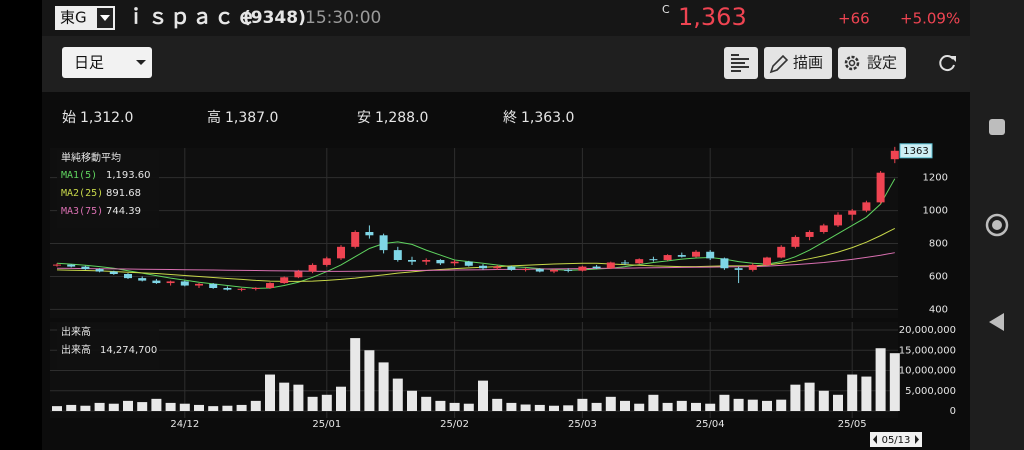 The width and height of the screenshot is (1024, 450). What do you see at coordinates (79, 175) in the screenshot?
I see `legend-entry: MA1(5)` at bounding box center [79, 175].